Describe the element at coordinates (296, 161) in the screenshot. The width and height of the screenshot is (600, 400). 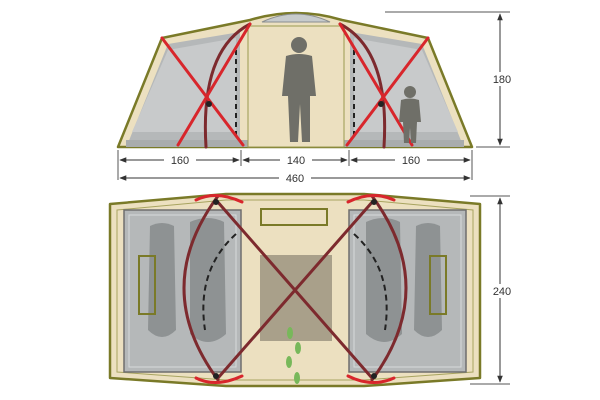
I see `dimension-center-width: 140` at that location.